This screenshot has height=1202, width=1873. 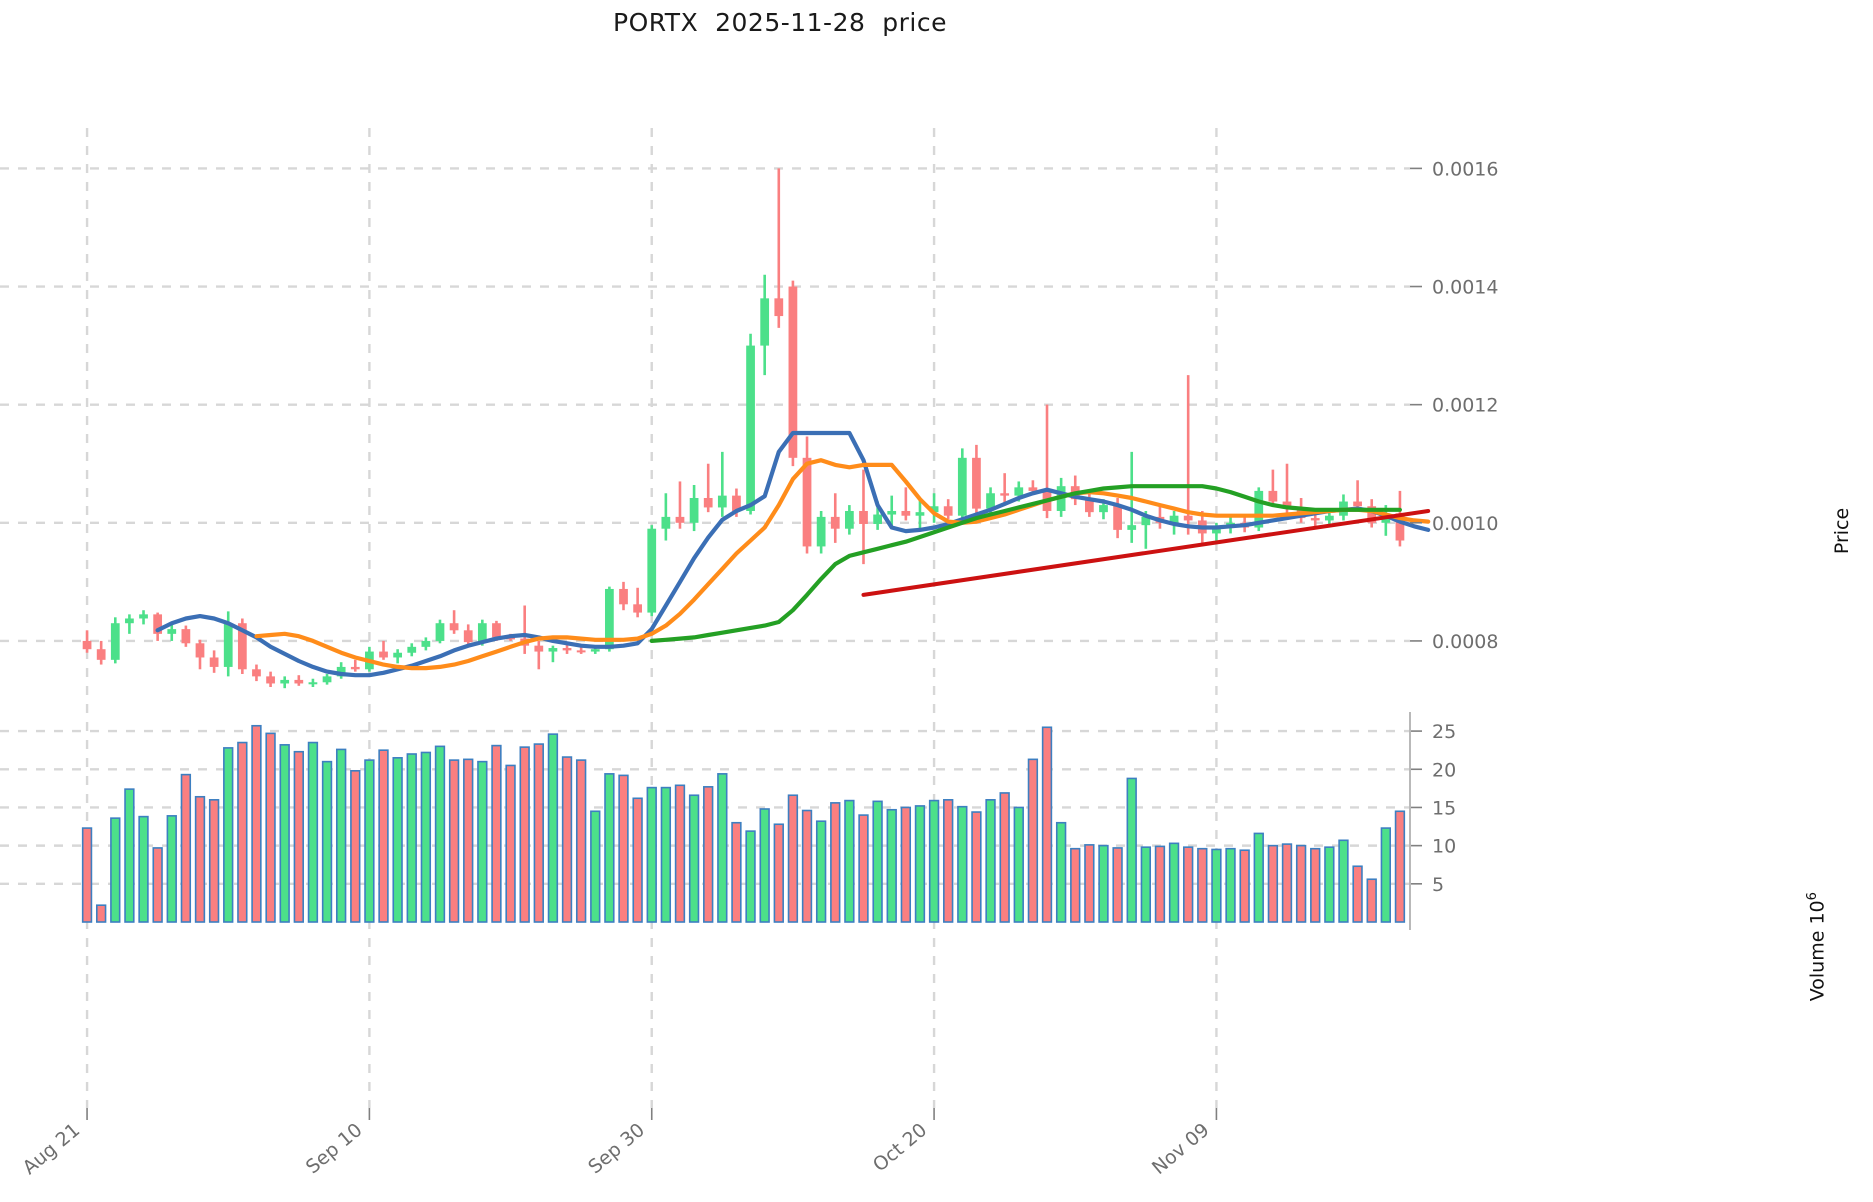 What do you see at coordinates (334, 1148) in the screenshot?
I see `x-tick-label: Sep 10` at bounding box center [334, 1148].